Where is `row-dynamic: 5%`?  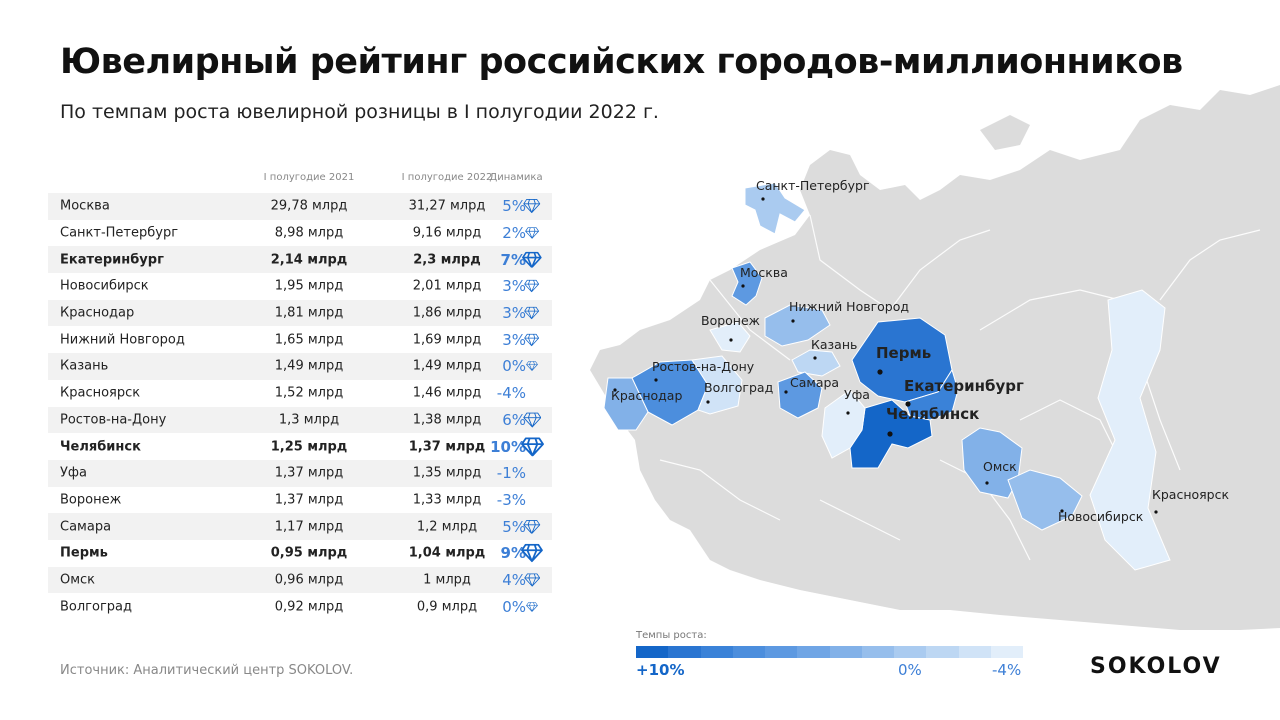
row-dynamic: 5% is located at coordinates (514, 206).